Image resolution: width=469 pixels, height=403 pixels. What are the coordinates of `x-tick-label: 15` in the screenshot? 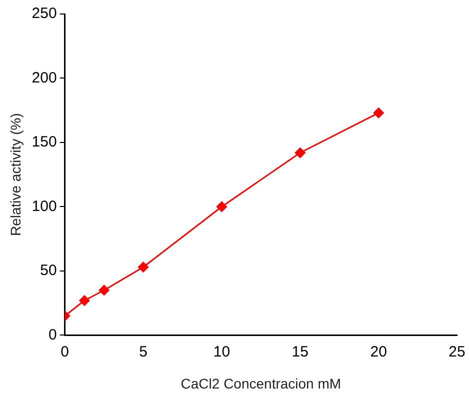 It's located at (300, 351).